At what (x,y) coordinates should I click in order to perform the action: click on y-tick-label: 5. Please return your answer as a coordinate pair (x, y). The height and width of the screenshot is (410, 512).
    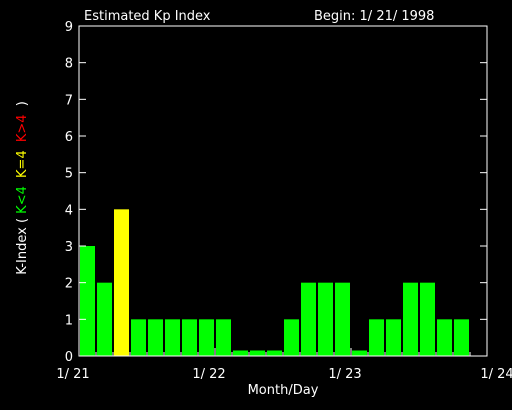
    Looking at the image, I should click on (69, 174).